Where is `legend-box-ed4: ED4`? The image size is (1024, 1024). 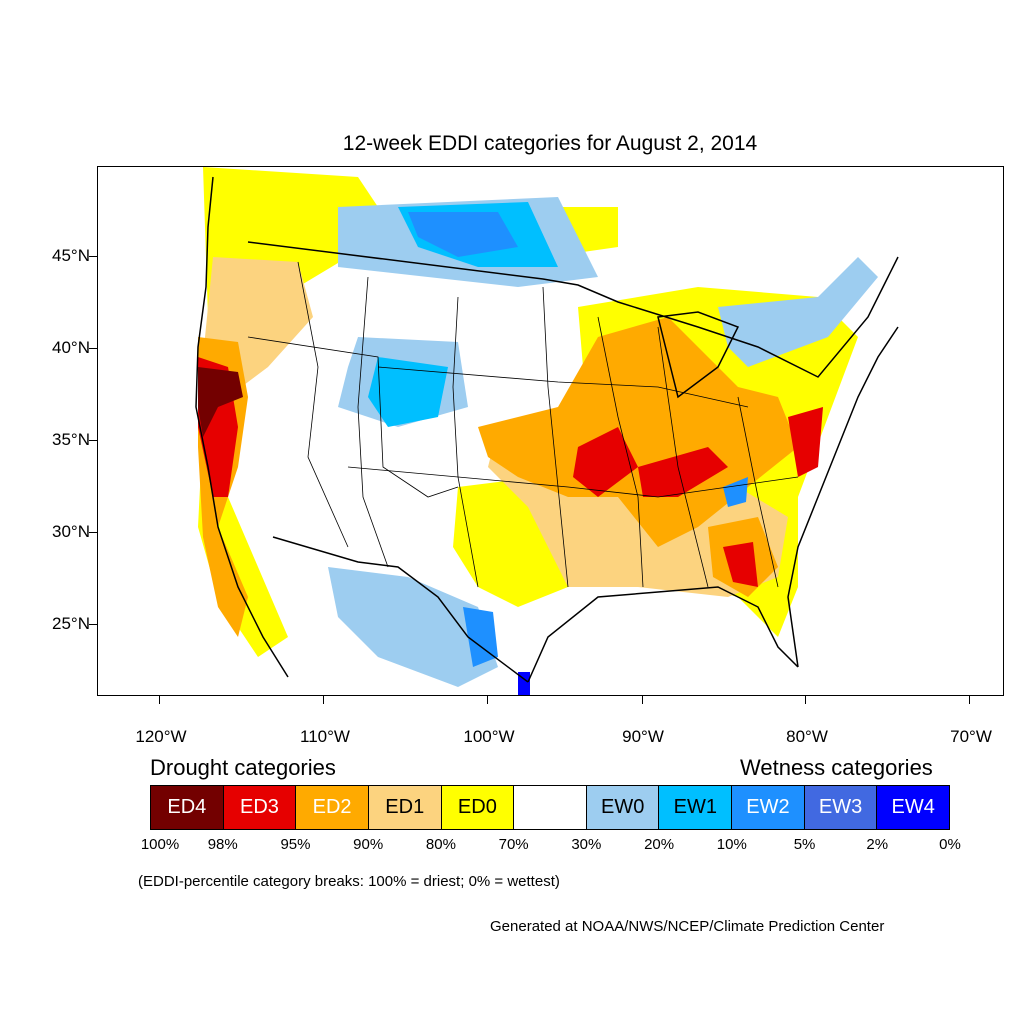
legend-box-ed4: ED4 is located at coordinates (187, 807).